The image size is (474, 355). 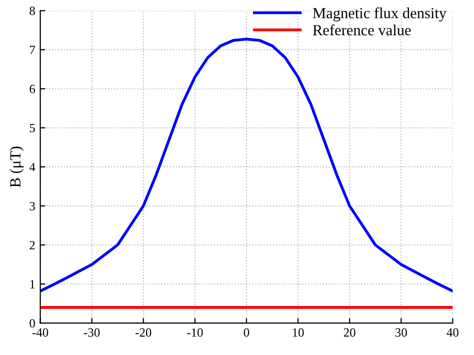 What do you see at coordinates (32, 284) in the screenshot?
I see `y-tick-label: 1` at bounding box center [32, 284].